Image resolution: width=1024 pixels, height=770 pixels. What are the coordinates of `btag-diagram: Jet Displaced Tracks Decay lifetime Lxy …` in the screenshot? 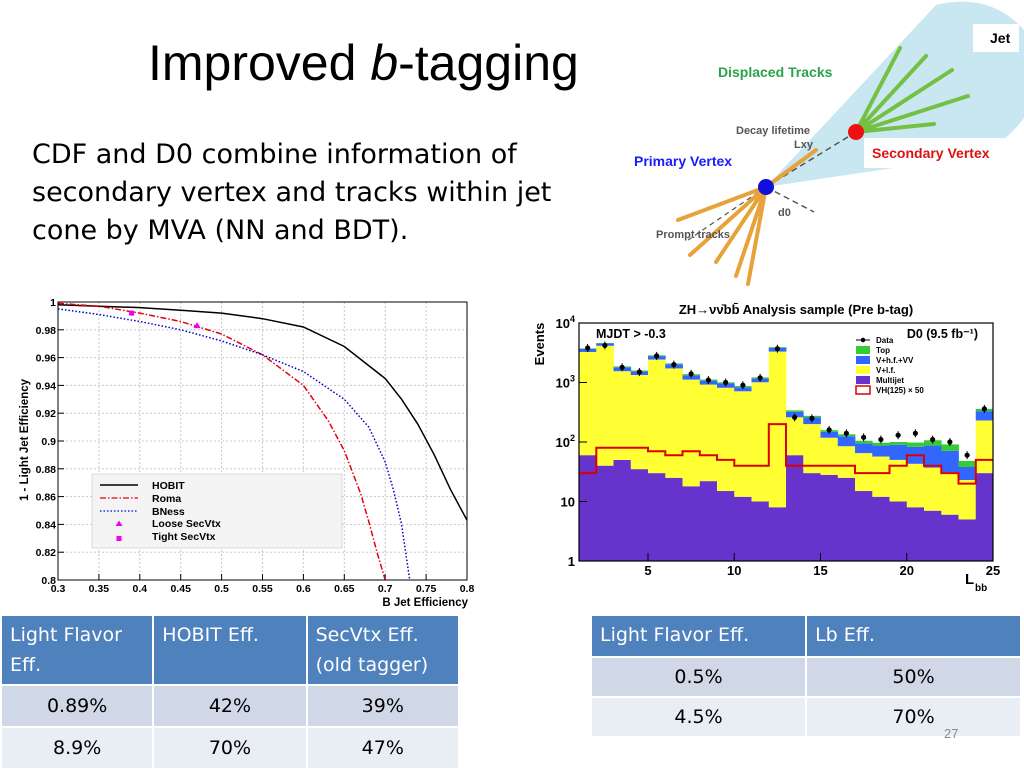 It's located at (821, 145).